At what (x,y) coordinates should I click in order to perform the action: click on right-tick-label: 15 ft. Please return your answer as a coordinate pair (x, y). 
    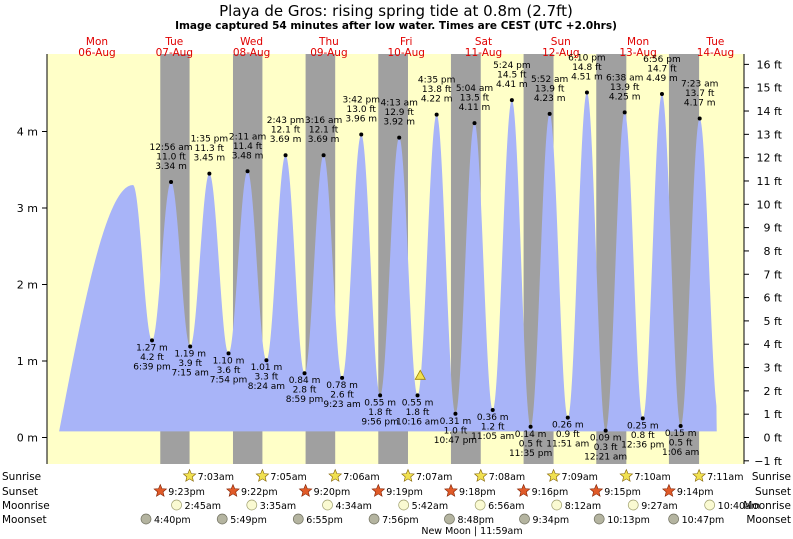
    Looking at the image, I should click on (770, 88).